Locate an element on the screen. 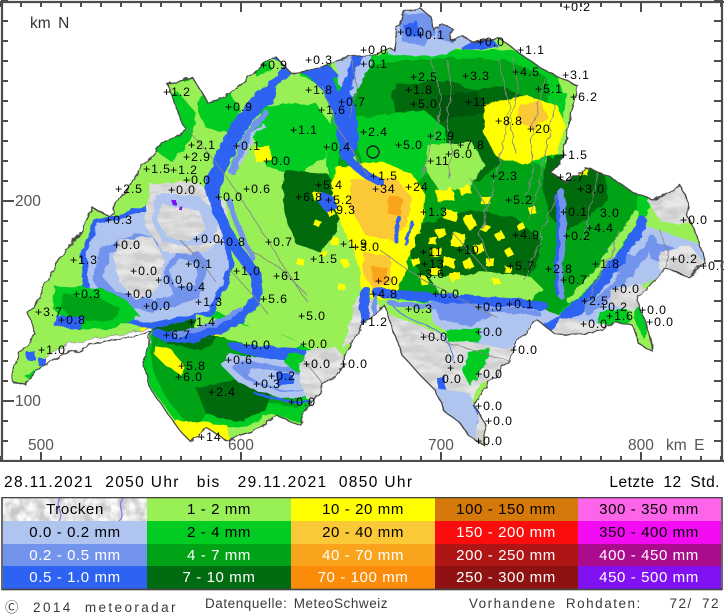 This screenshot has width=724, height=616. svg-text: 0.5 - 1.0 mm is located at coordinates (74, 577).